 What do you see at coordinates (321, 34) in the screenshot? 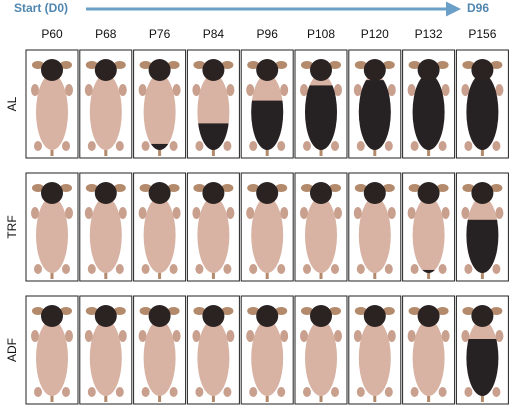
I see `column-label: P108` at bounding box center [321, 34].